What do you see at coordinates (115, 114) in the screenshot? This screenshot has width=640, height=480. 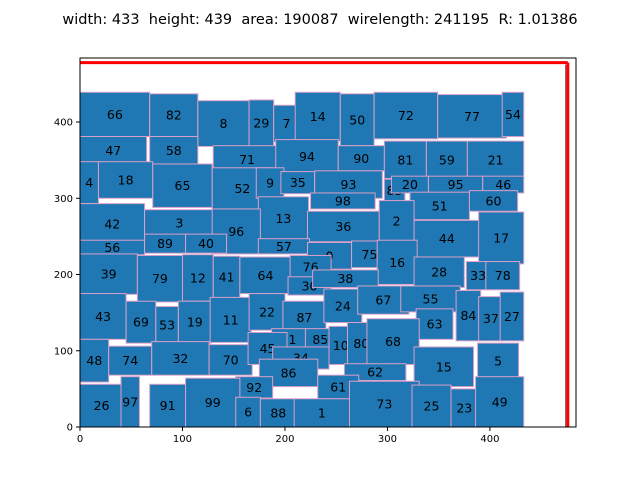 I see `block-66: 66` at bounding box center [115, 114].